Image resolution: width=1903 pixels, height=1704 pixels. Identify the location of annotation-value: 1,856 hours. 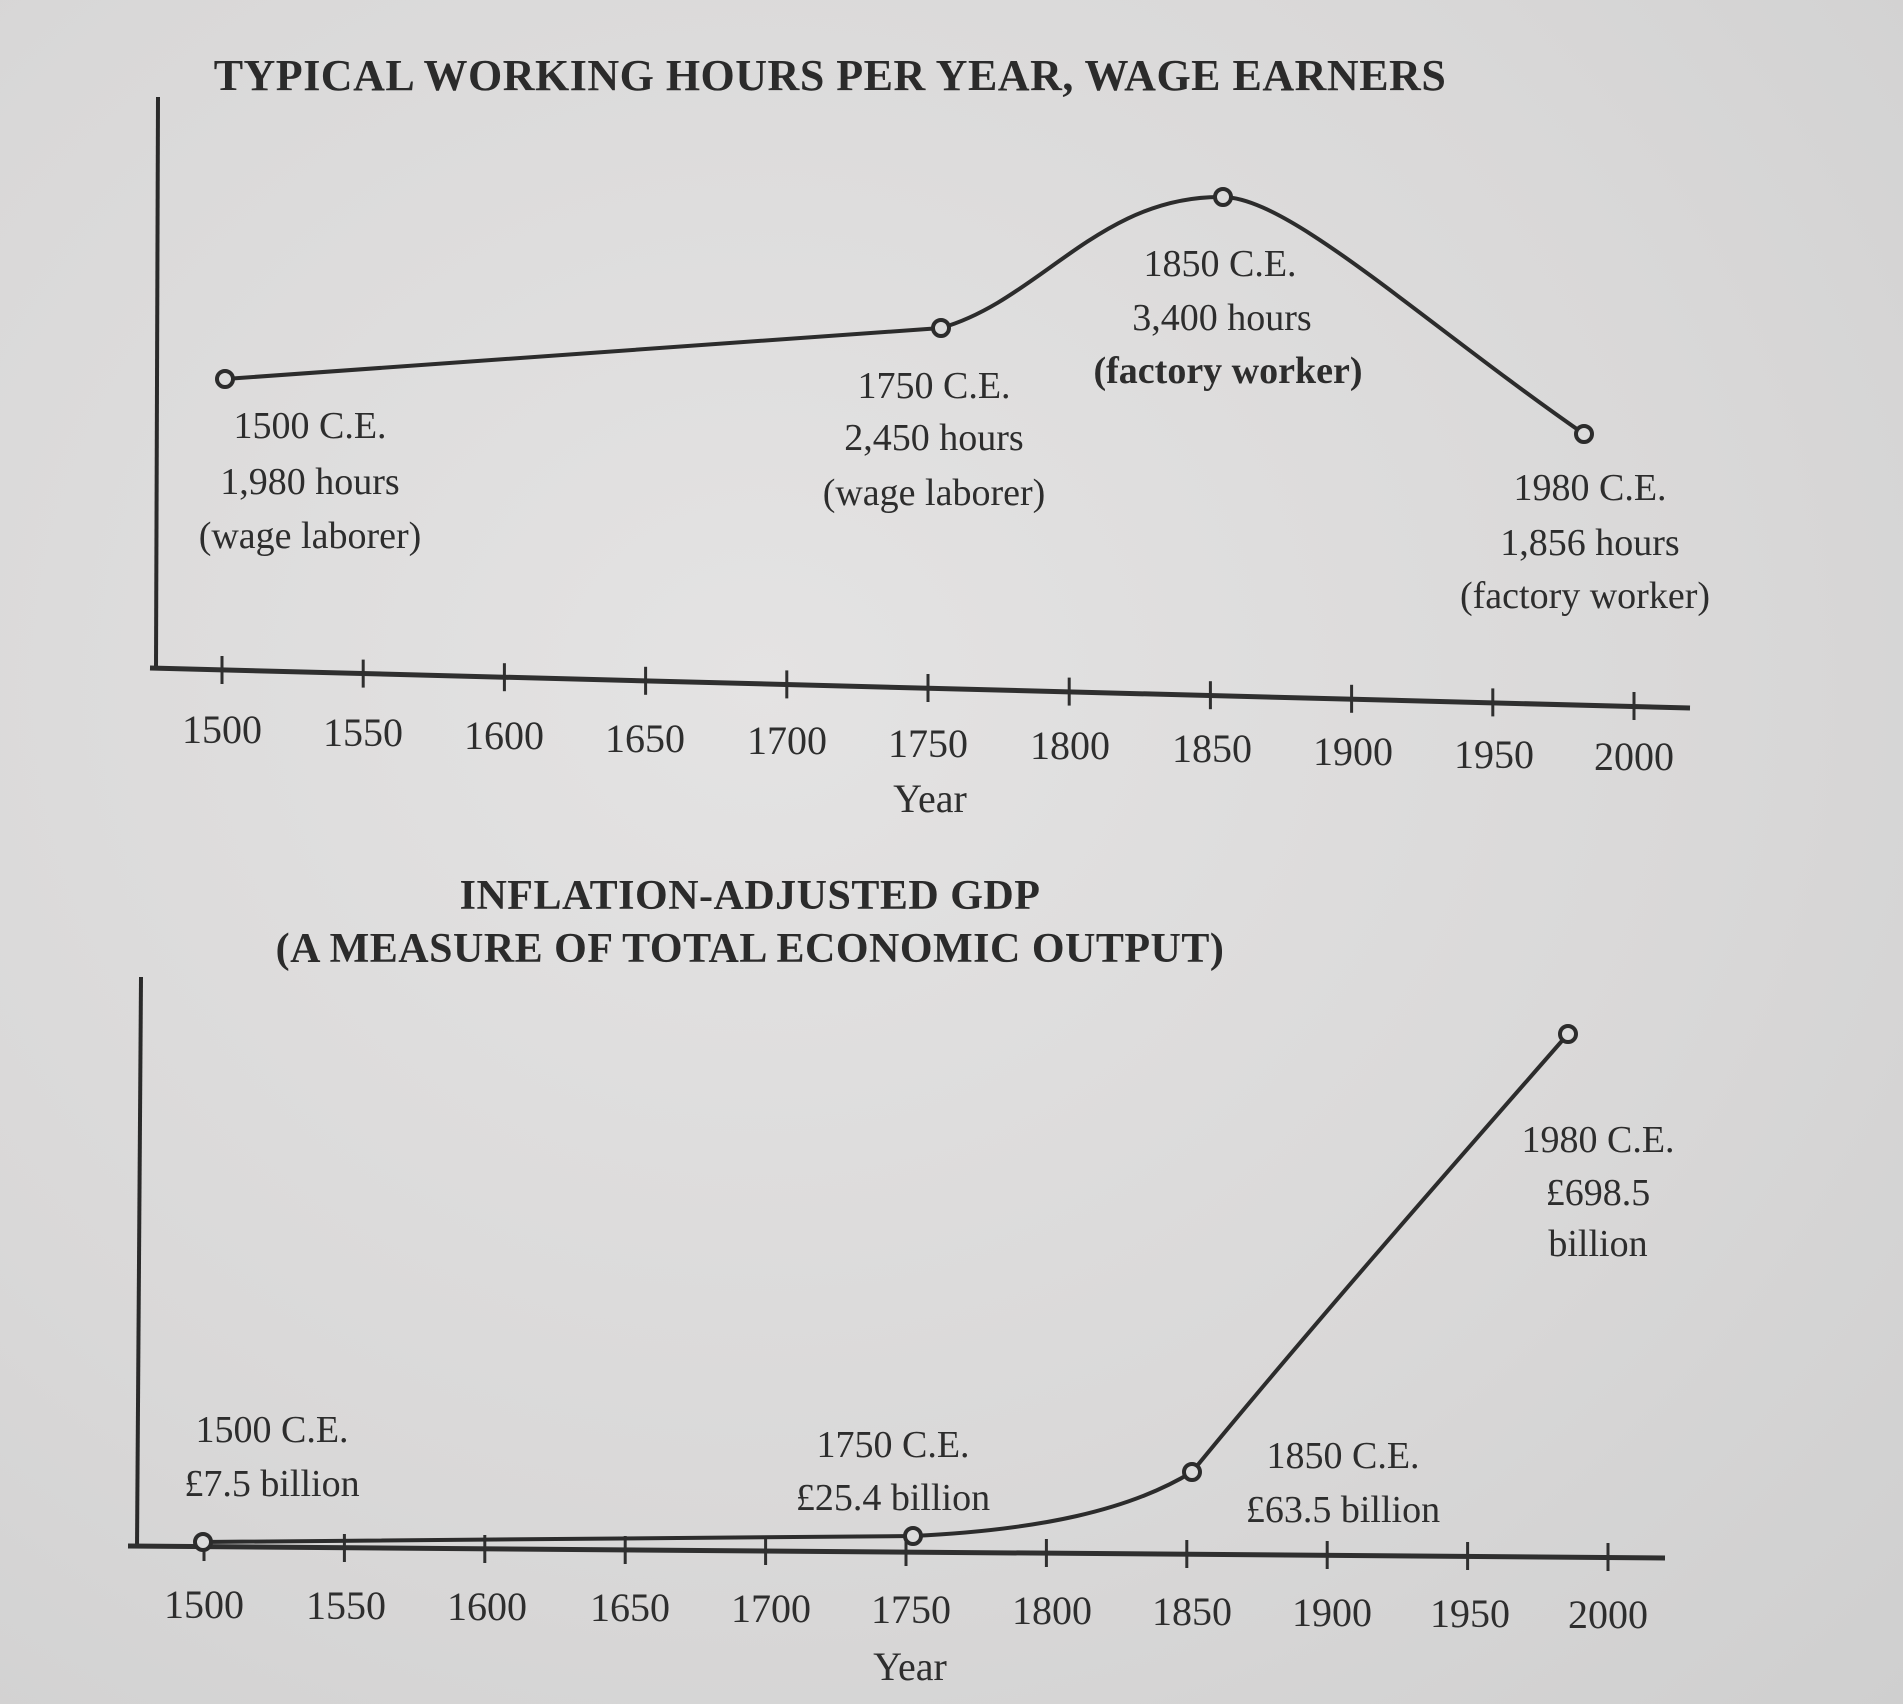
(1589, 543).